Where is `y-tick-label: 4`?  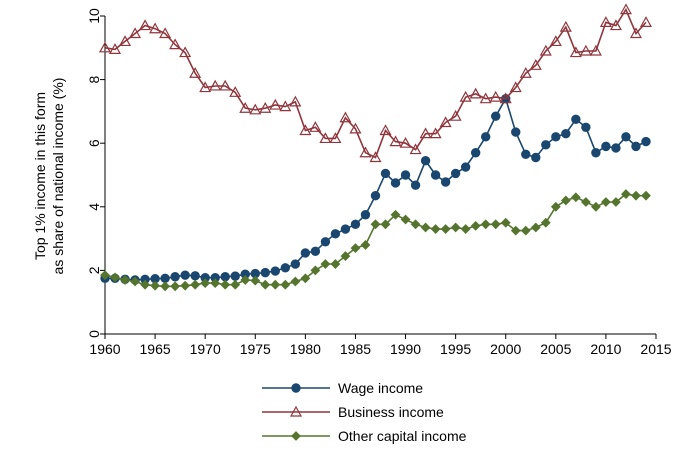
y-tick-label: 4 is located at coordinates (94, 207).